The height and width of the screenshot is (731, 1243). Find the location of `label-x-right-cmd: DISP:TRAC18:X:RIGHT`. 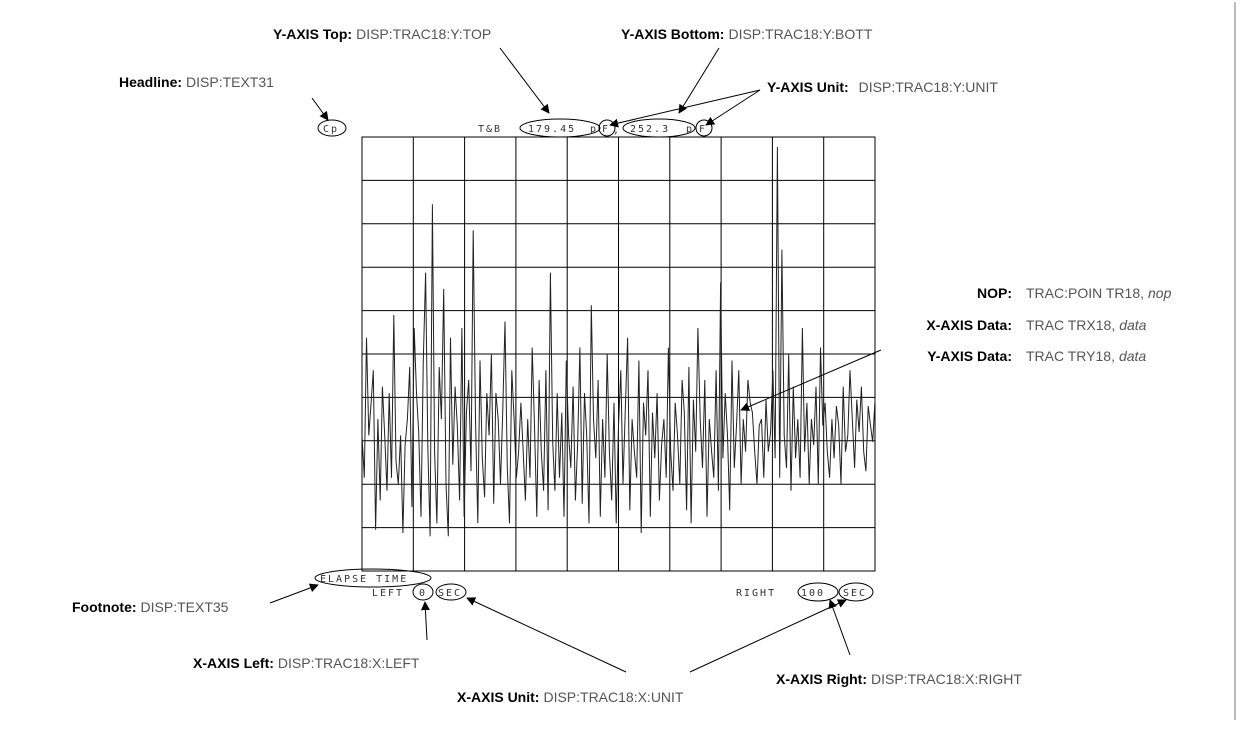

label-x-right-cmd: DISP:TRAC18:X:RIGHT is located at coordinates (946, 679).